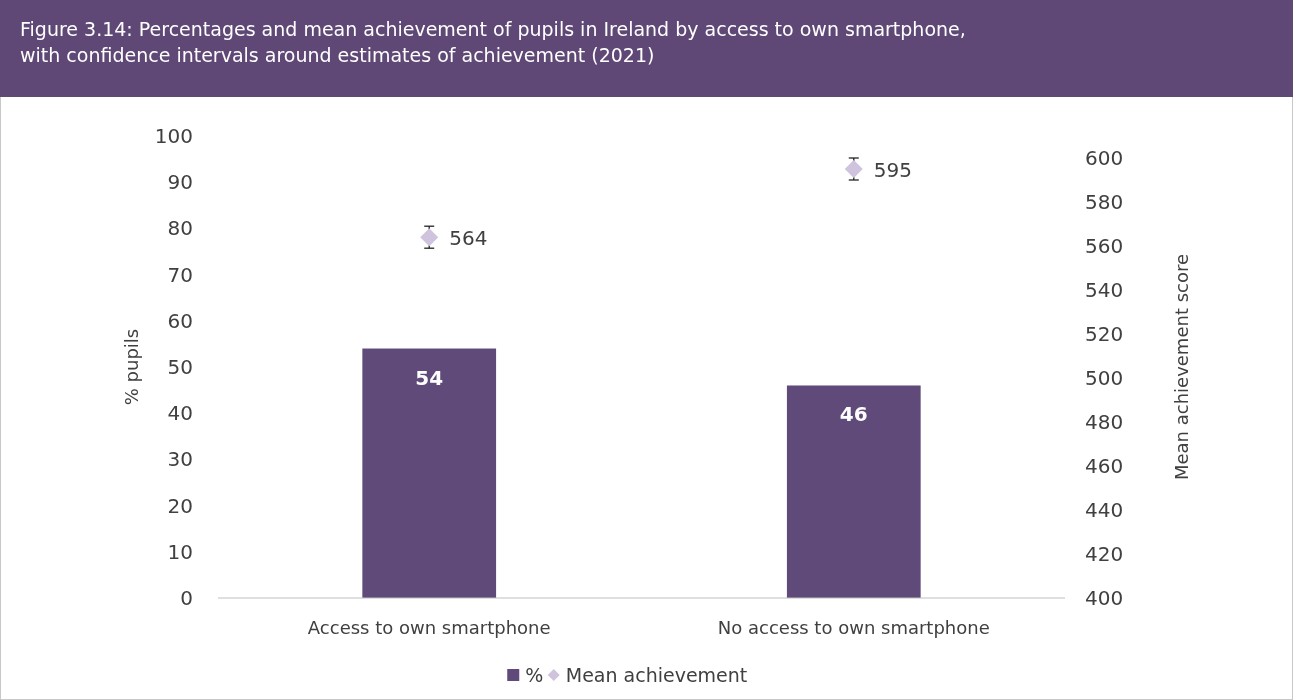  I want to click on y-tick-label: 40, so click(180, 413).